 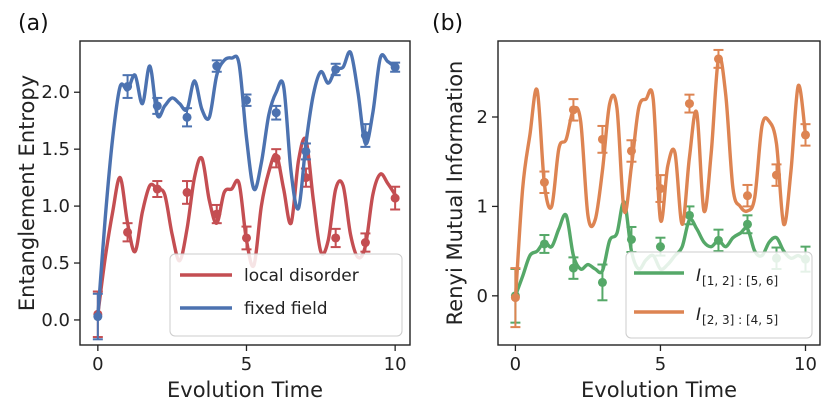 I want to click on panel-a-xlabel: Evolution Time, so click(x=245, y=390).